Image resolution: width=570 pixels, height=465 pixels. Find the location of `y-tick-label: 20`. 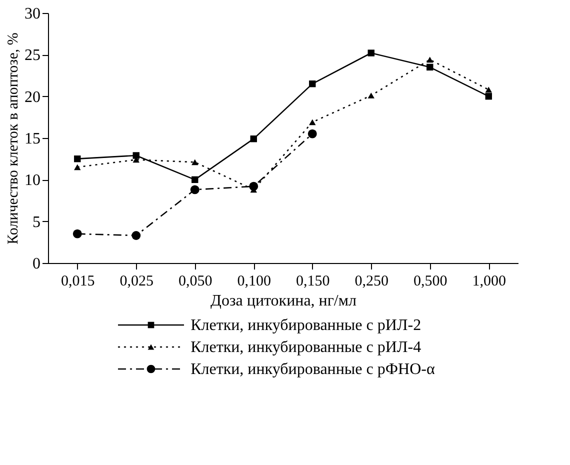

y-tick-label: 20 is located at coordinates (32, 97).